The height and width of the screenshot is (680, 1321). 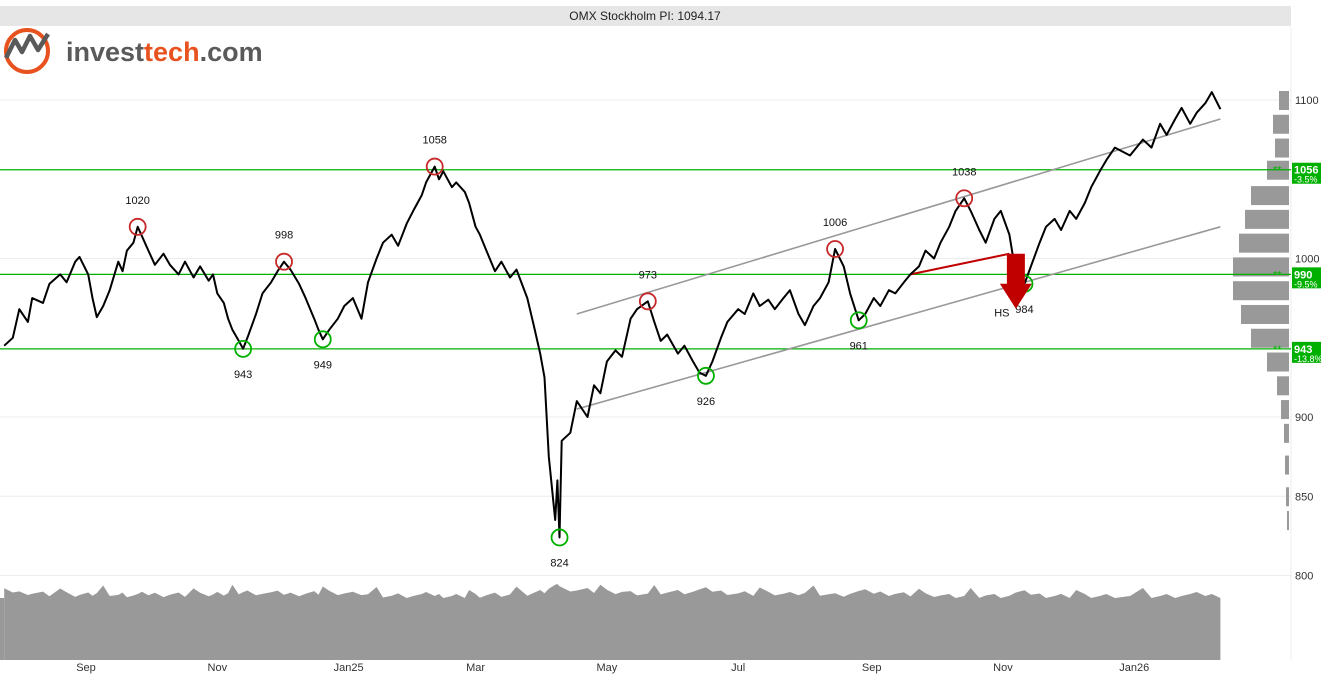 What do you see at coordinates (1303, 275) in the screenshot?
I see `support-value-label: 990` at bounding box center [1303, 275].